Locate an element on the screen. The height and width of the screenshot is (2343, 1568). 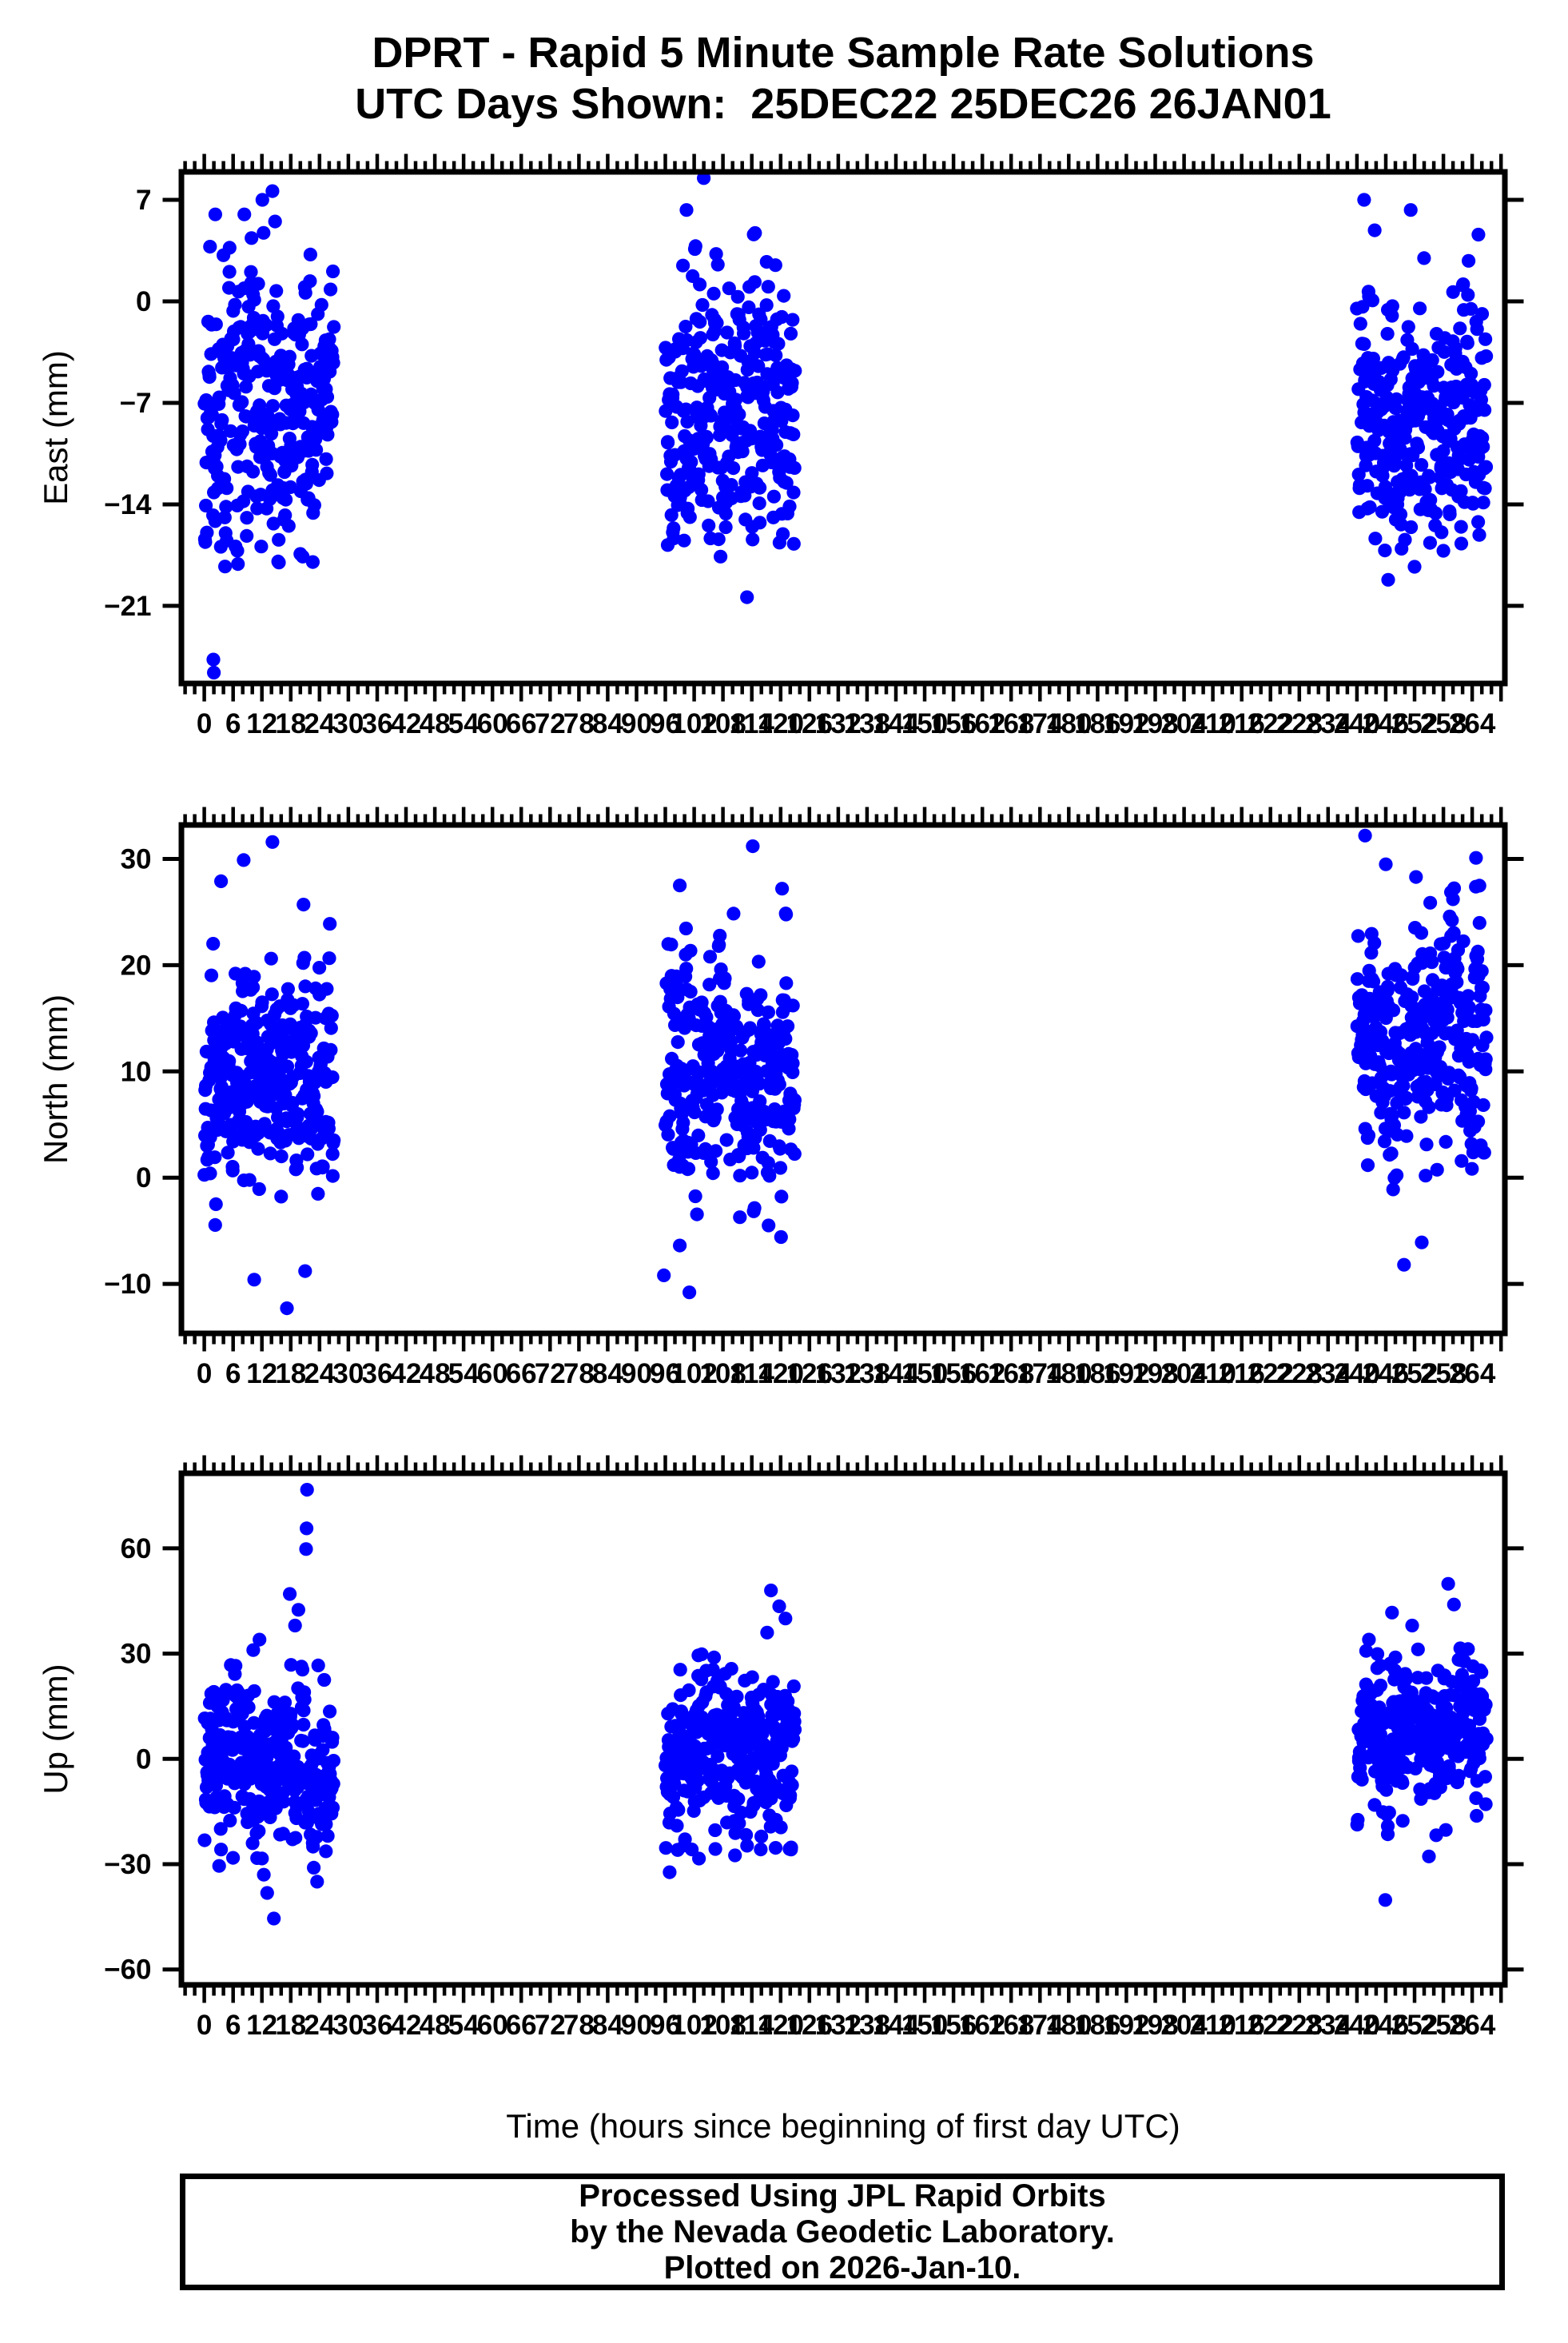
svg-text: −10 is located at coordinates (127, 1284).